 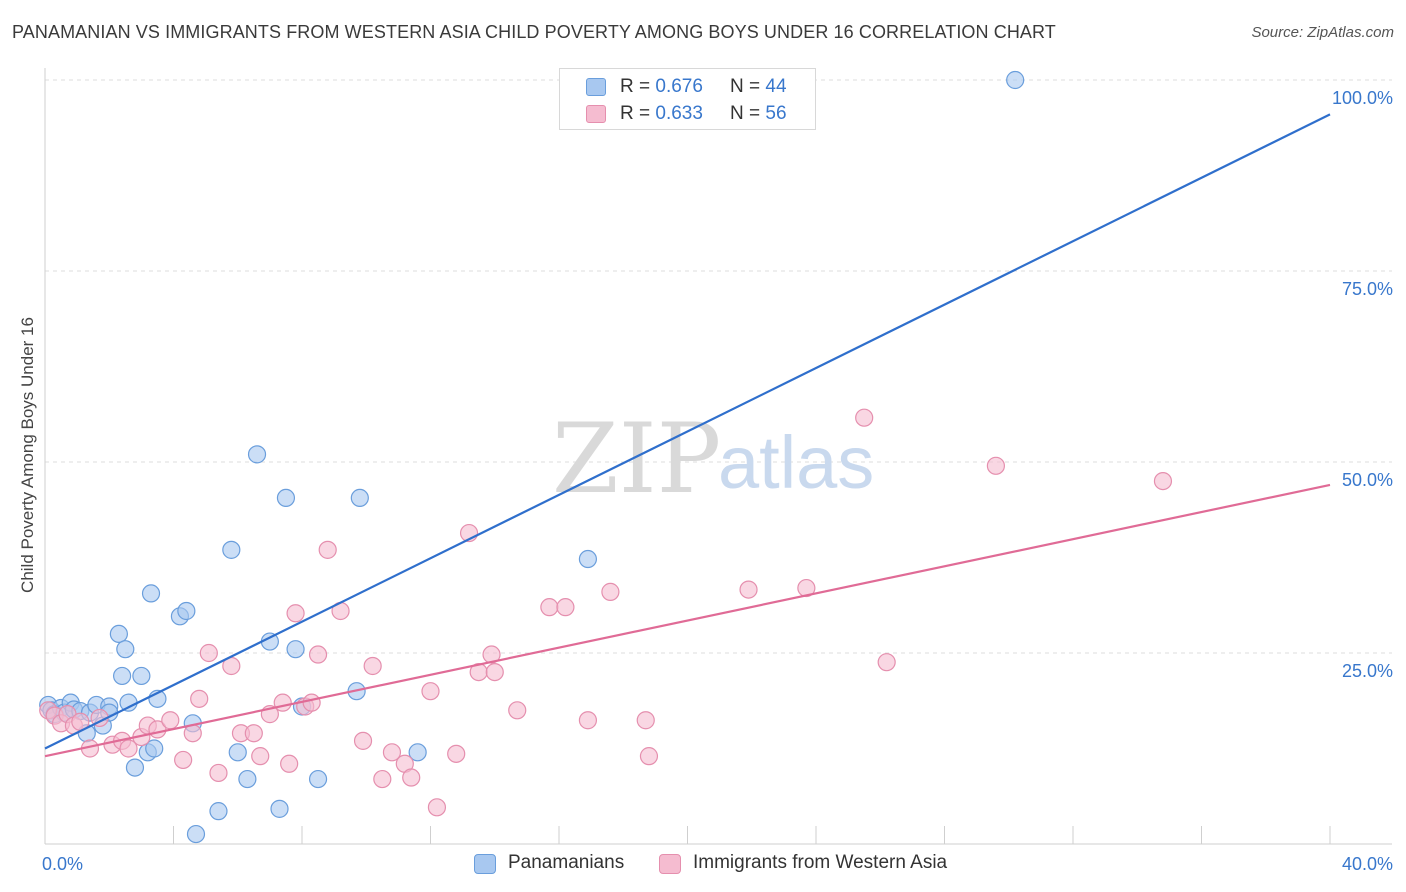 I want to click on watermark-atlas-text: atlas, so click(x=796, y=462).